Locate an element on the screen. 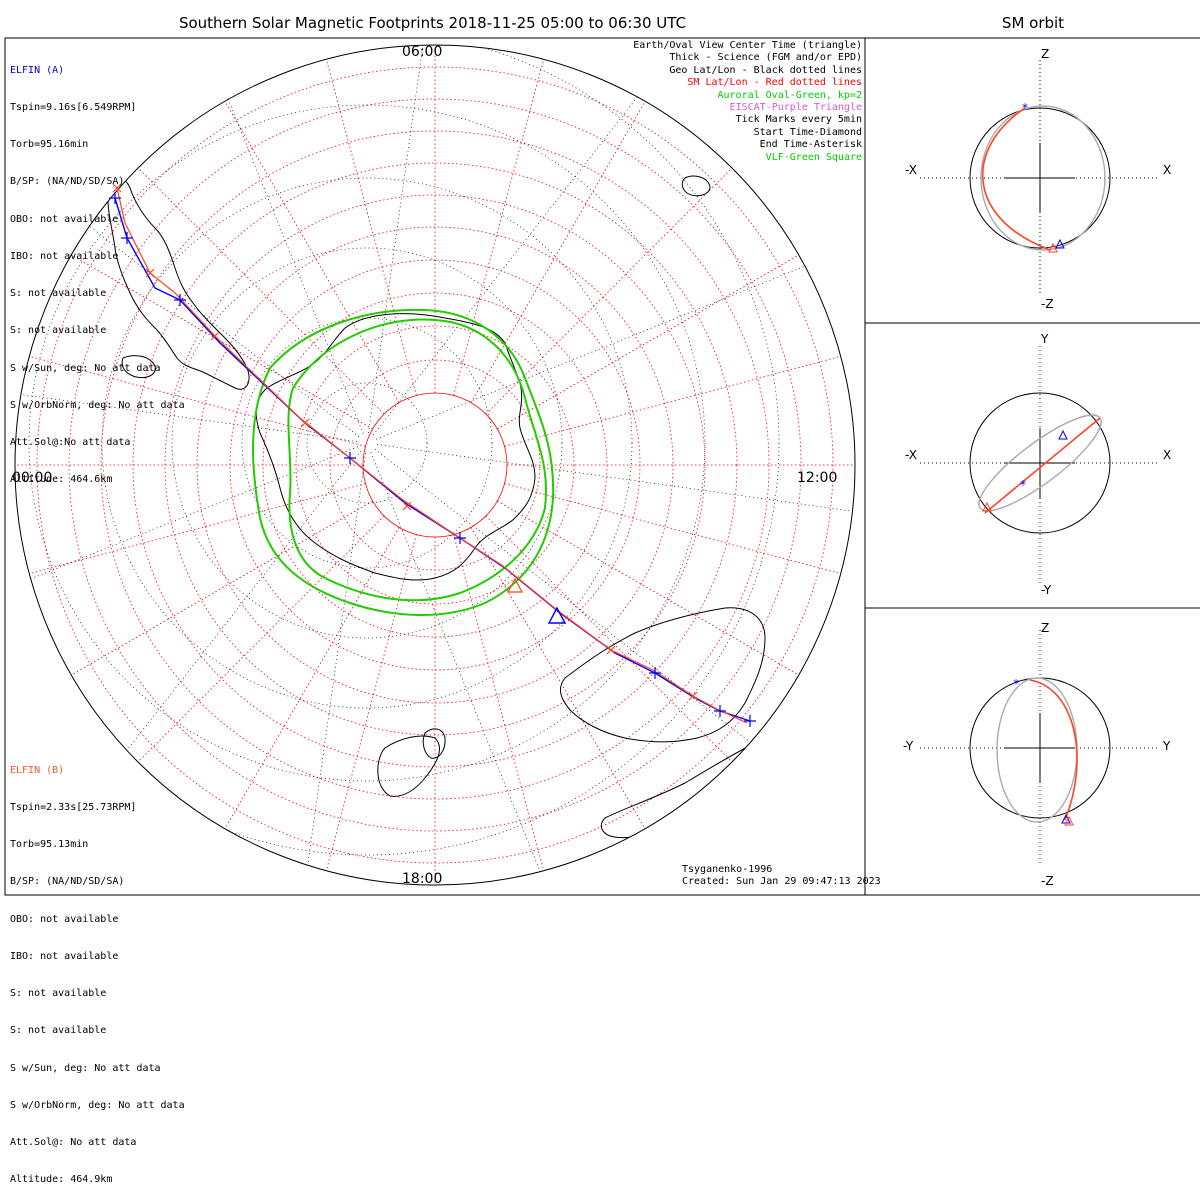 The width and height of the screenshot is (1200, 1199). lt-label-12: 12:00 is located at coordinates (817, 478).